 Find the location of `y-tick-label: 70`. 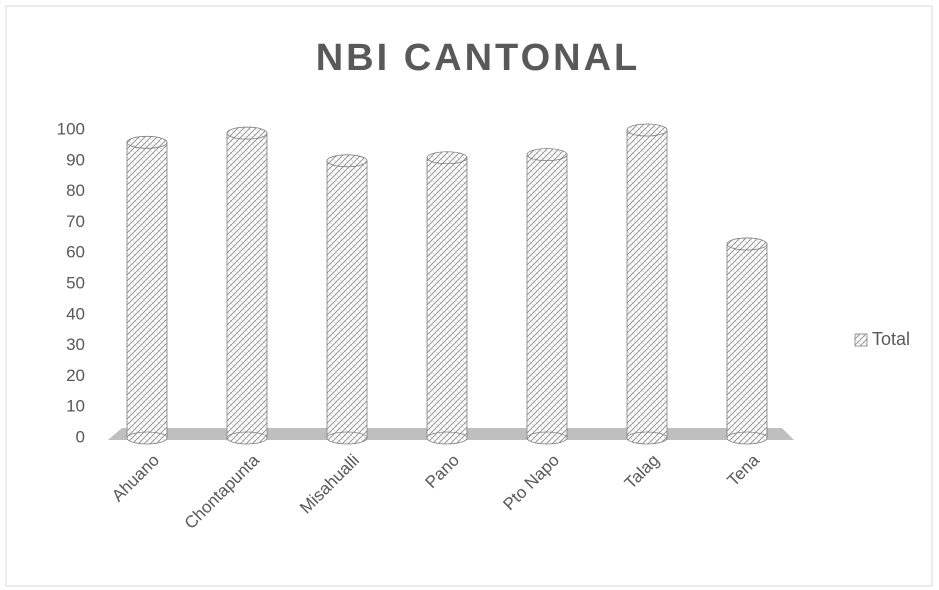

y-tick-label: 70 is located at coordinates (75, 221).